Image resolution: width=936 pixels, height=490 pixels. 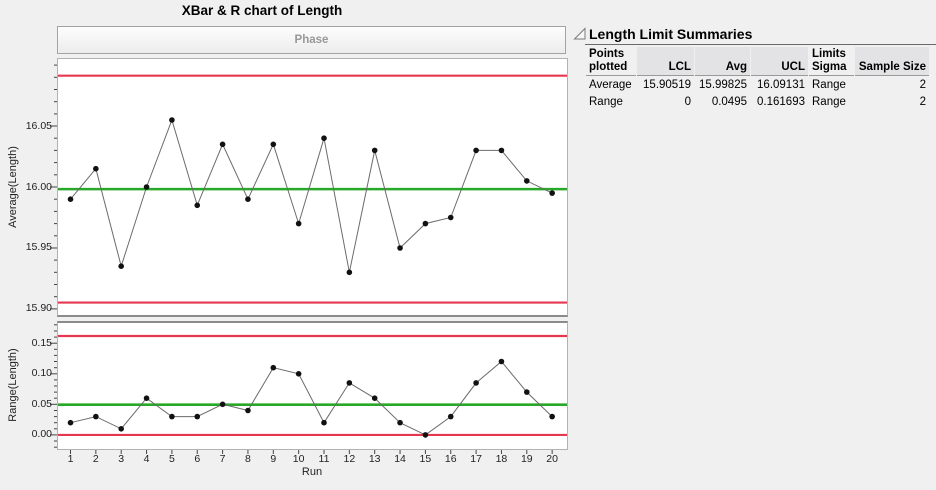 What do you see at coordinates (526, 459) in the screenshot?
I see `x-tick-label: 19` at bounding box center [526, 459].